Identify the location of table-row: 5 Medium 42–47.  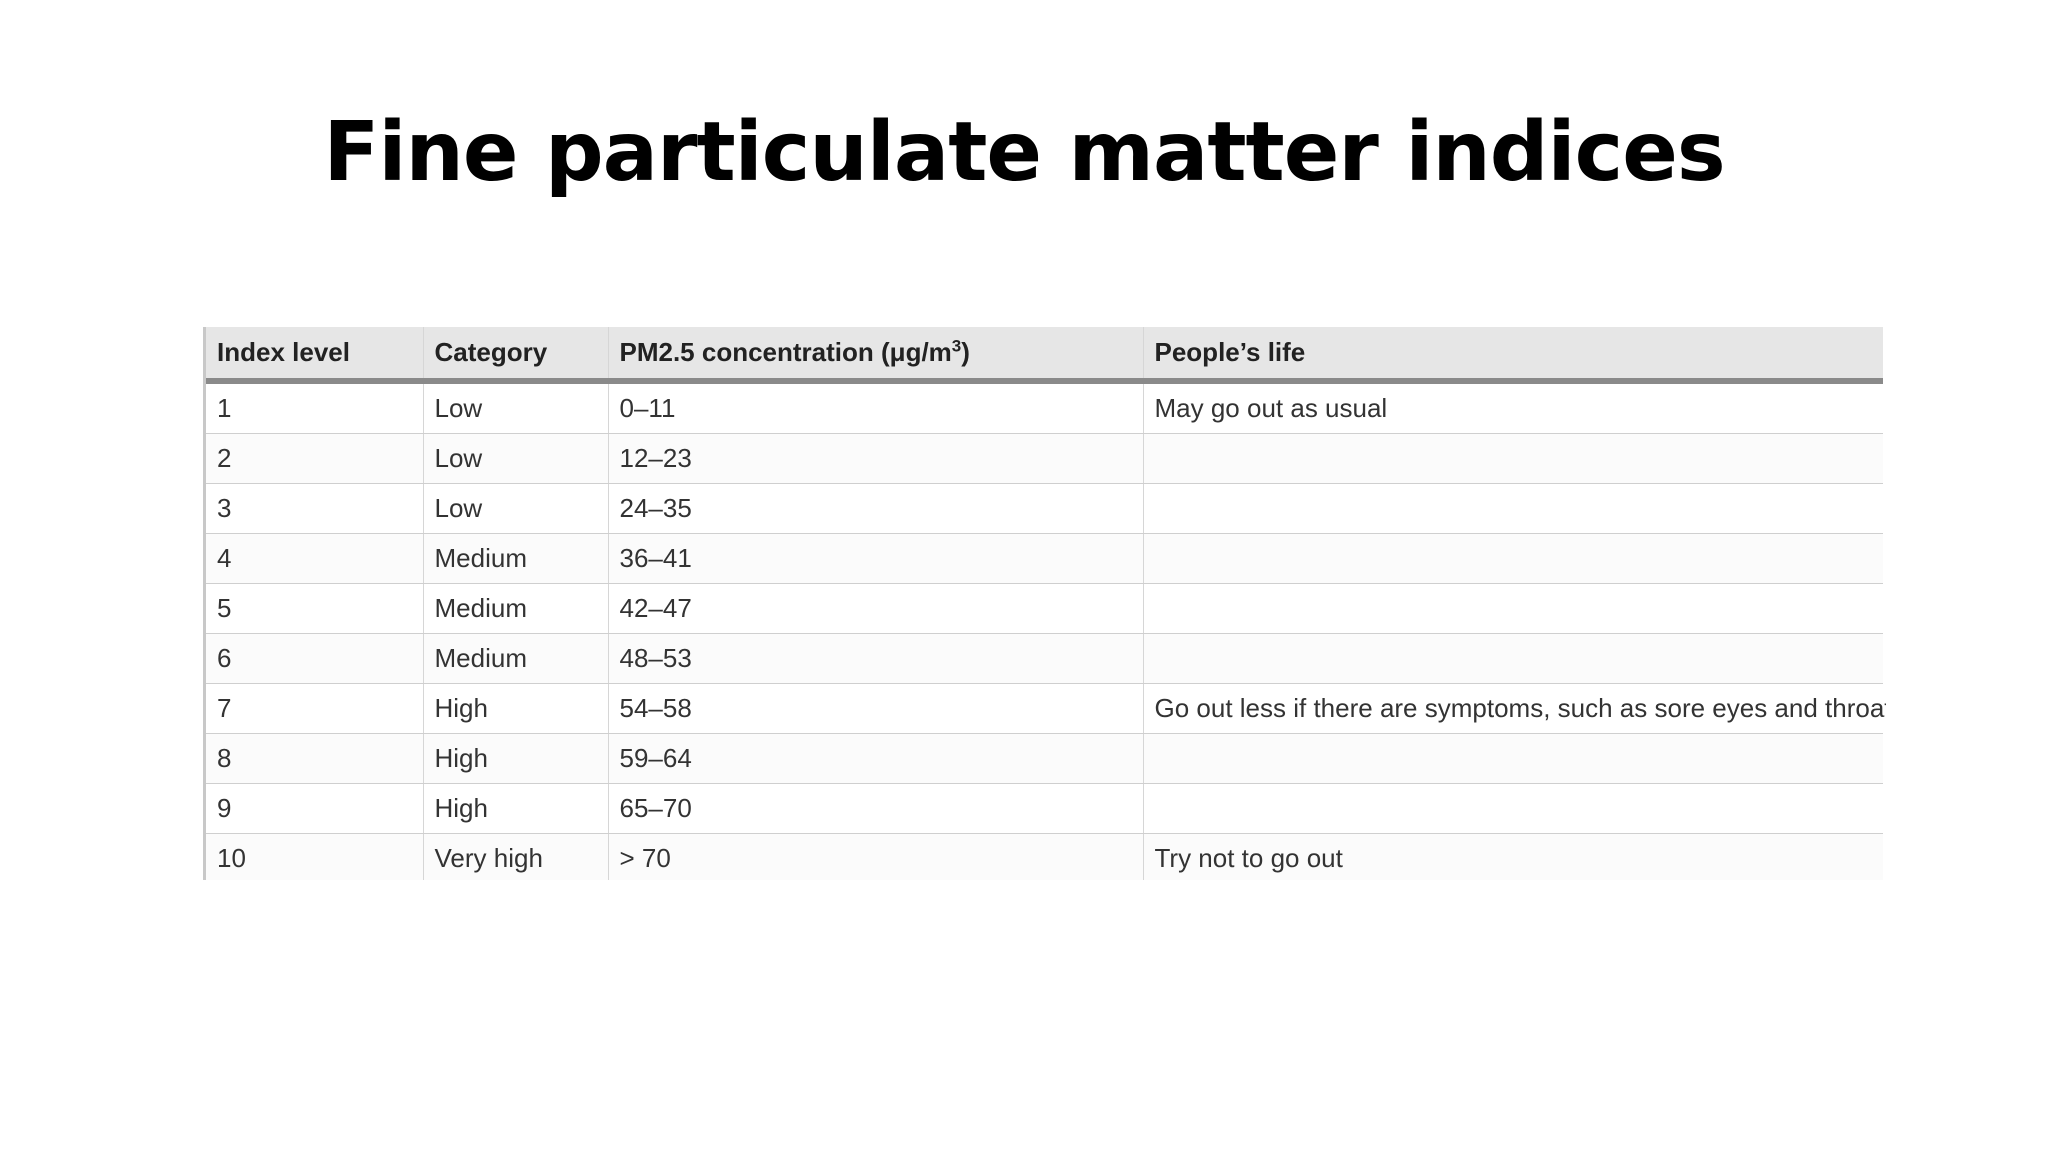
(1044, 608).